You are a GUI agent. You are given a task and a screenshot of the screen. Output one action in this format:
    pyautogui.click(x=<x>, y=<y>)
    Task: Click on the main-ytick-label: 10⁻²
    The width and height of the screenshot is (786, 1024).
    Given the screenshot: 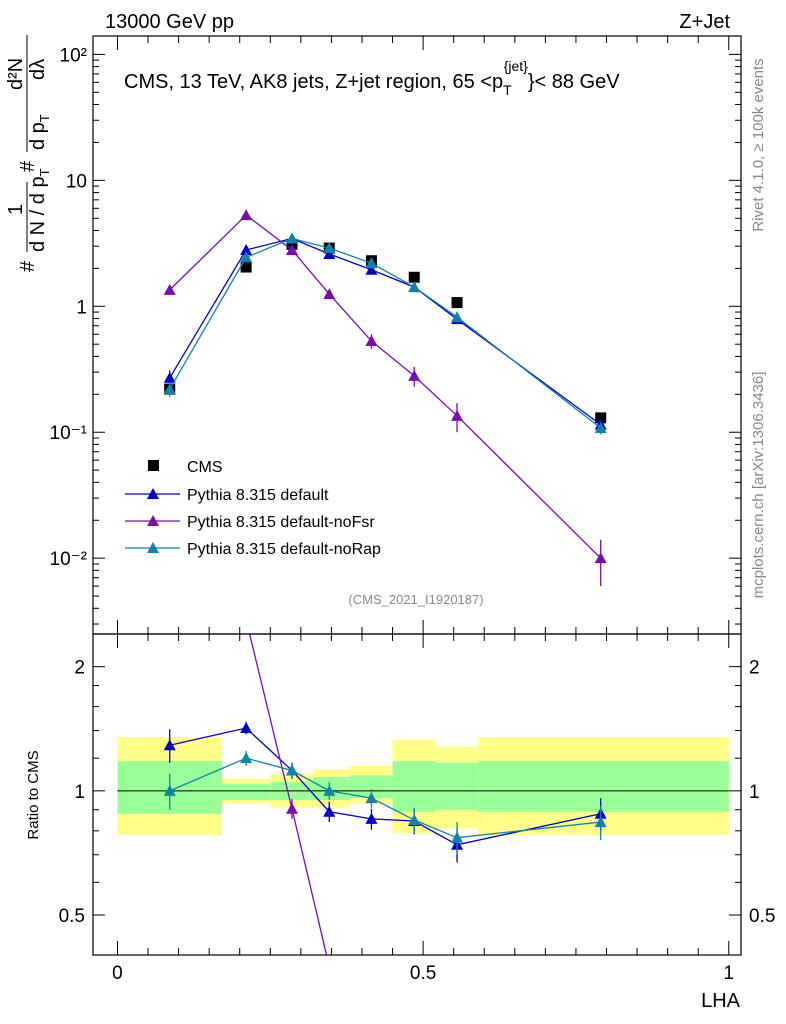 What is the action you would take?
    pyautogui.click(x=69, y=559)
    